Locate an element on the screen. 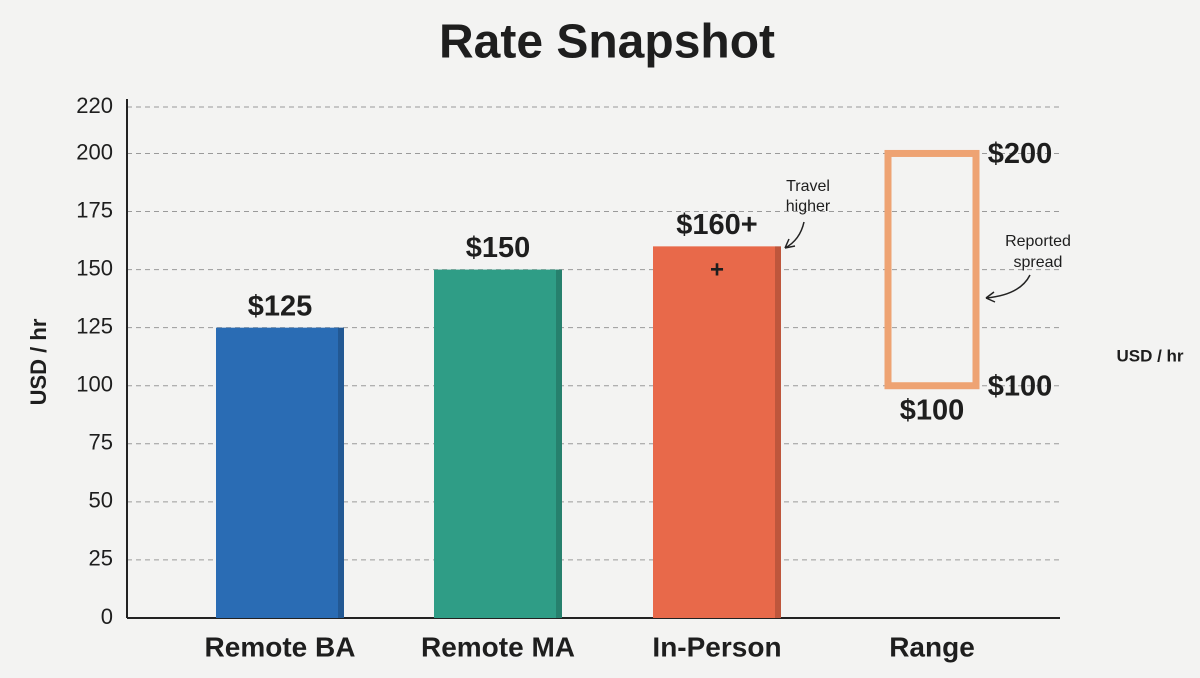 The image size is (1200, 678). range-low-label-below: $100 is located at coordinates (932, 410).